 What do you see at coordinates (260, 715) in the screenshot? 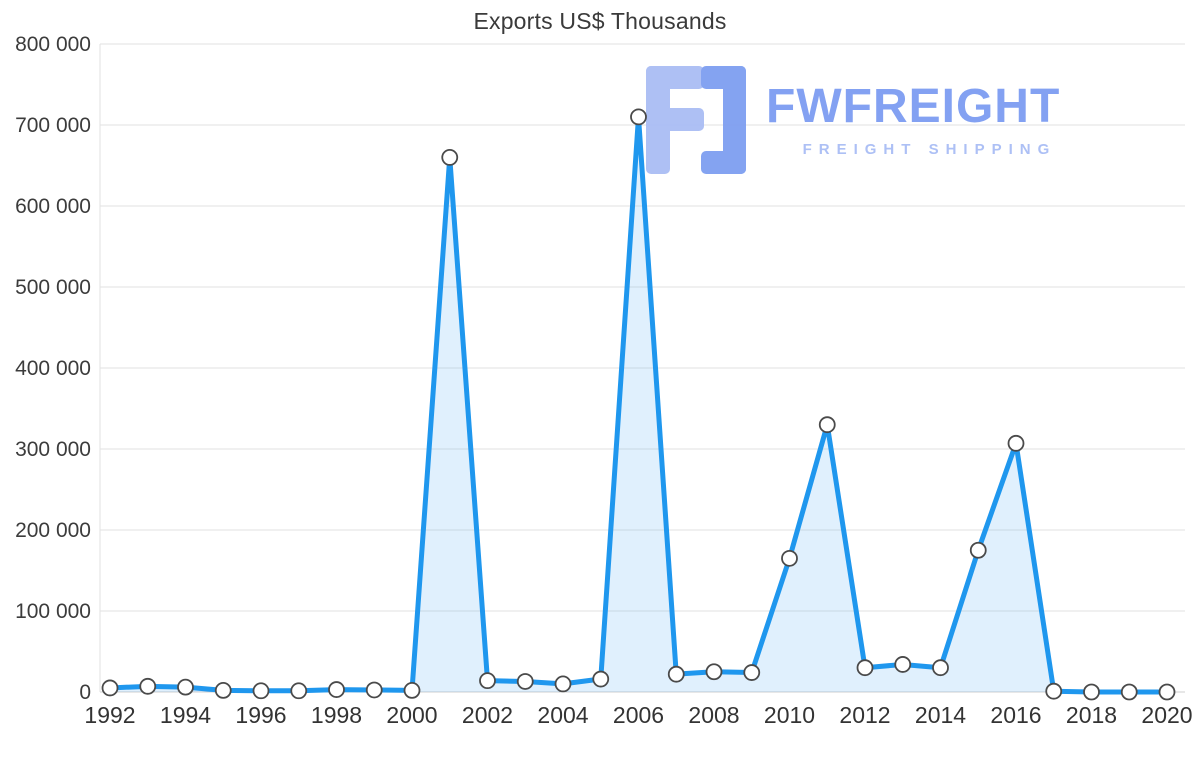
I see `x-axis-tick-label: 1996` at bounding box center [260, 715].